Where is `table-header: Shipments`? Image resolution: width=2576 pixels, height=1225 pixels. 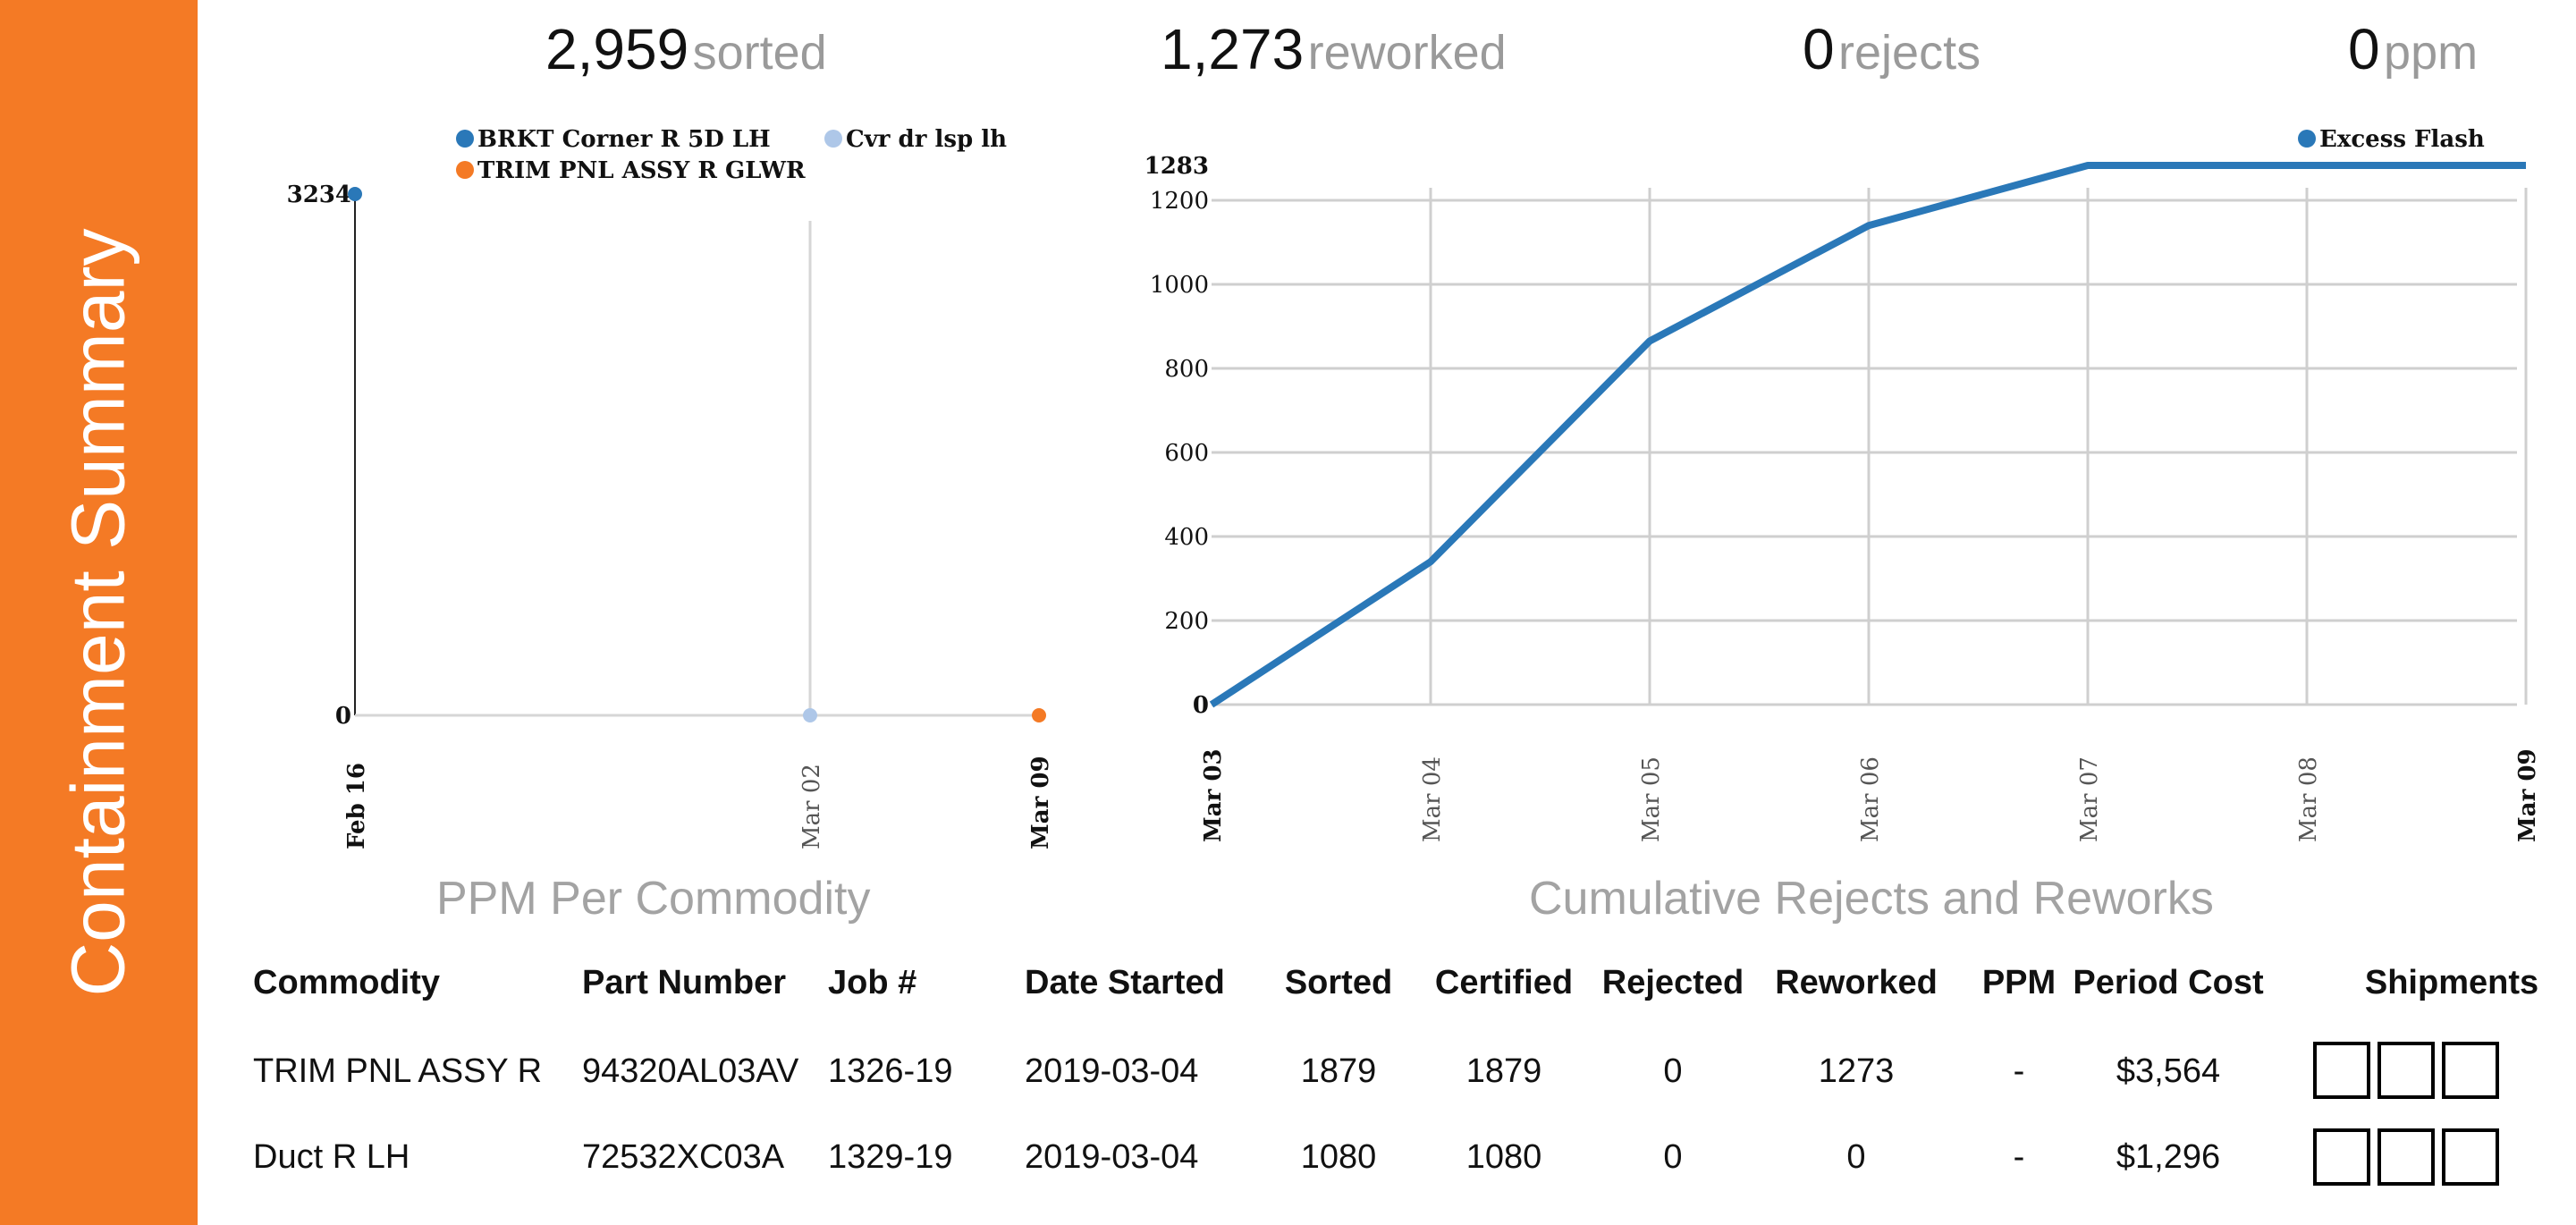
table-header: Shipments is located at coordinates (2451, 982).